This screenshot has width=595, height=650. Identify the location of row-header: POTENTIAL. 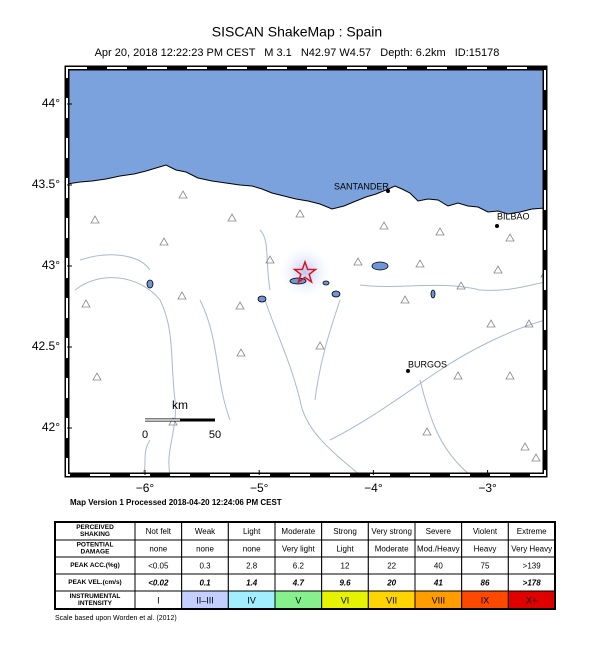
(95, 545).